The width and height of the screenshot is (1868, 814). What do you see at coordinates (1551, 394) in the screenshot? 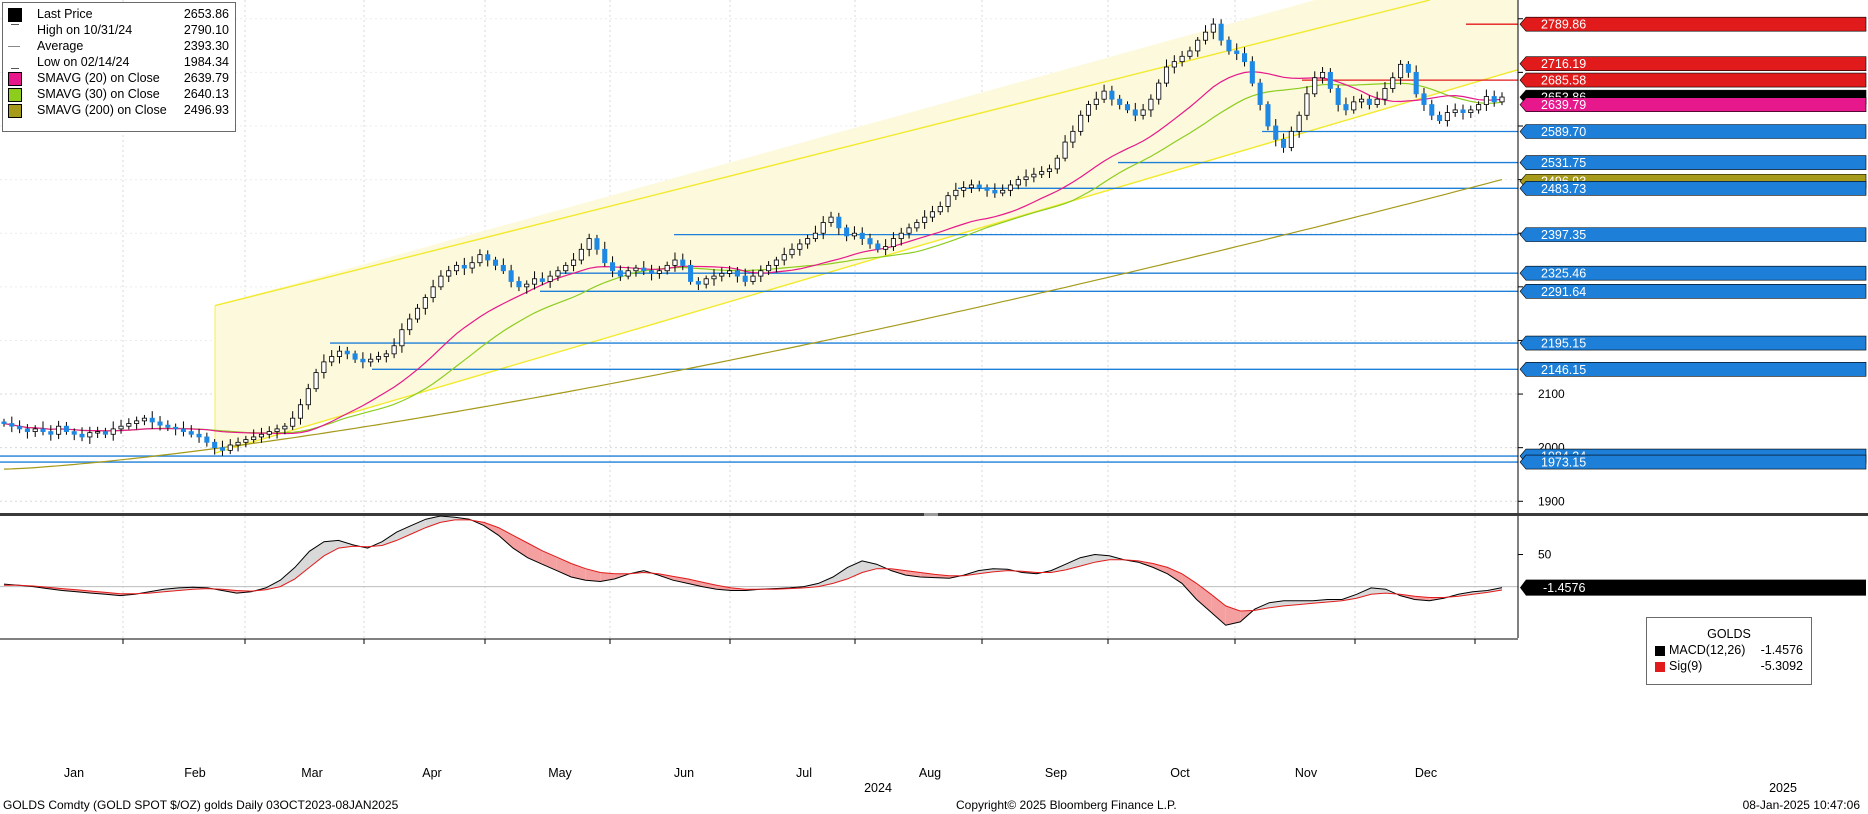
I see `price-tick-label: 2100` at bounding box center [1551, 394].